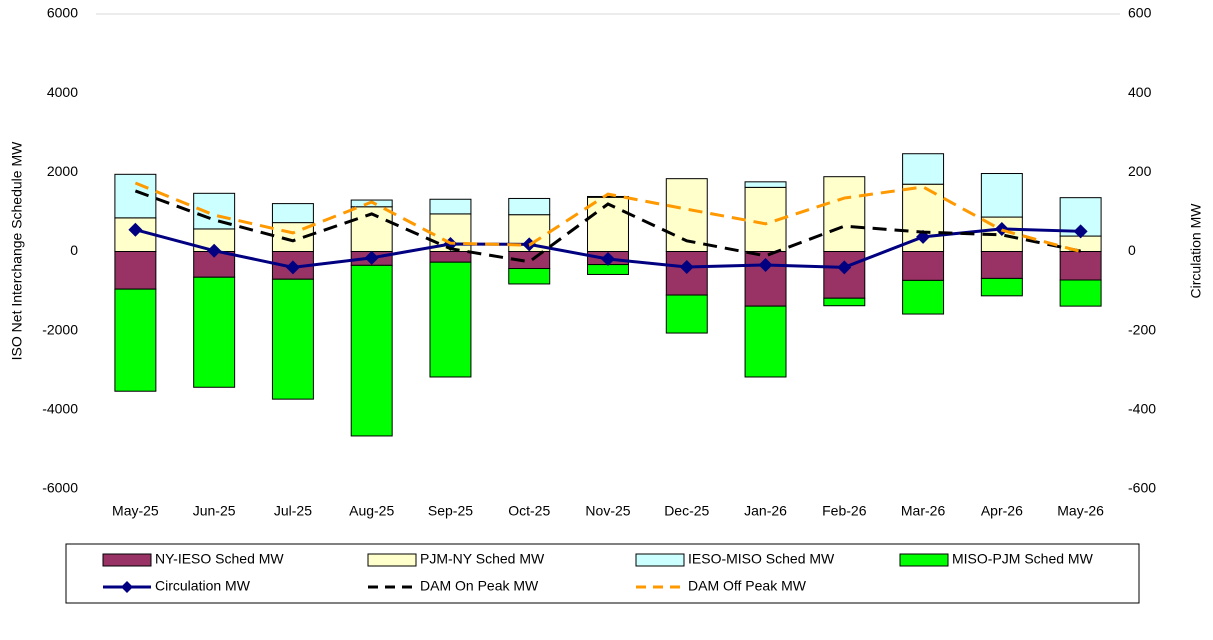 The height and width of the screenshot is (640, 1213). Describe the element at coordinates (765, 511) in the screenshot. I see `x-tick-label: Jan-26` at that location.